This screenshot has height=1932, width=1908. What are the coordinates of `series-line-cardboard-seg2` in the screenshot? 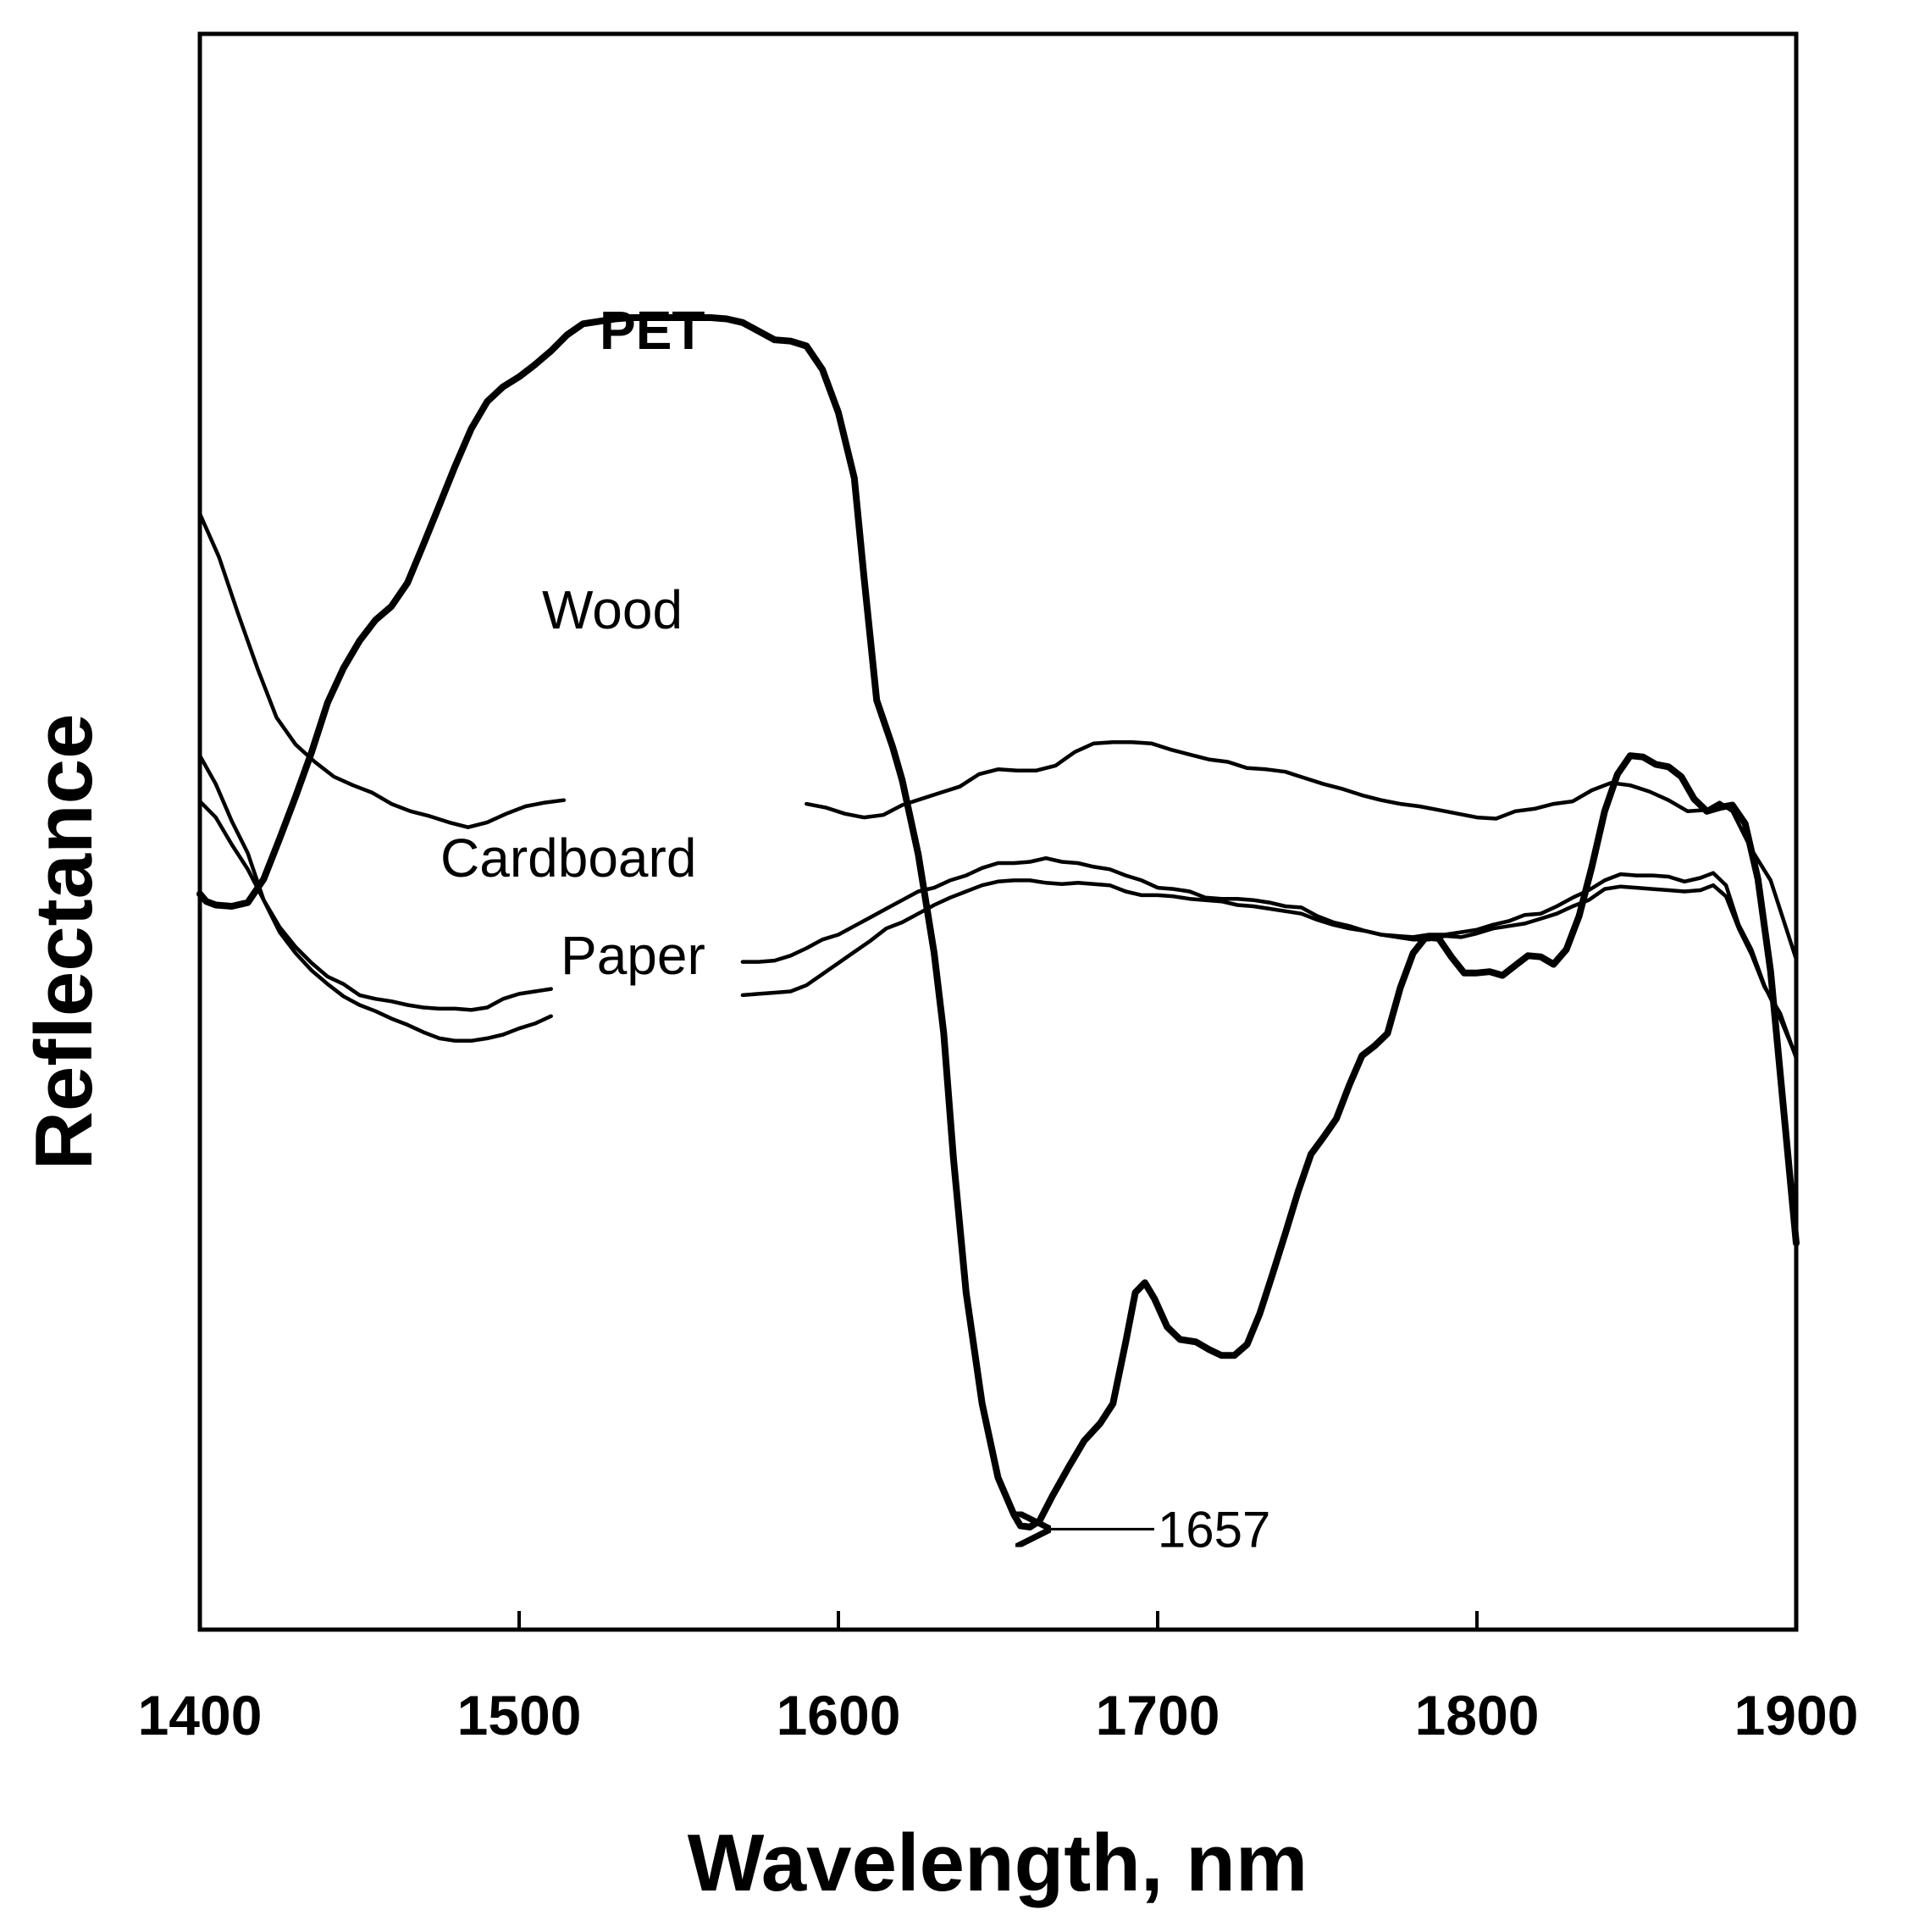 It's located at (1269, 957).